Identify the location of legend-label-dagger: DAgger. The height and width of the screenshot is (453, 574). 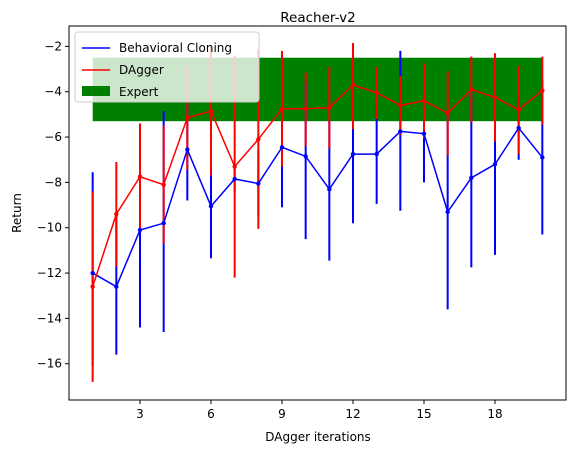
(141, 70).